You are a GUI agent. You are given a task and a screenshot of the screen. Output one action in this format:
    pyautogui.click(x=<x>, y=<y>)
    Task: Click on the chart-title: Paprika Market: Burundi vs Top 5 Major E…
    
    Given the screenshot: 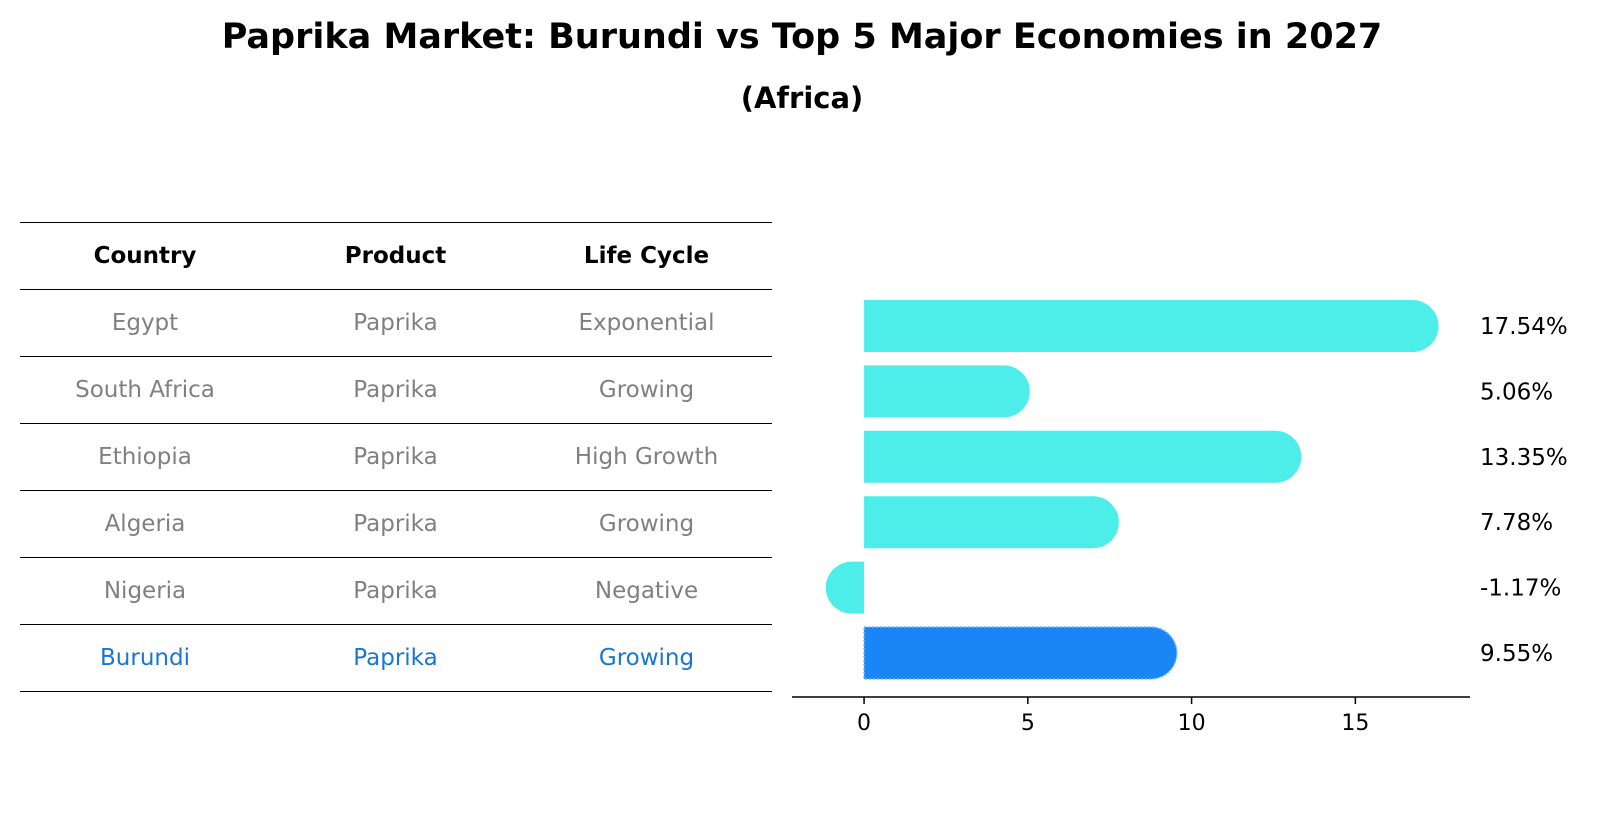 What is the action you would take?
    pyautogui.click(x=802, y=37)
    